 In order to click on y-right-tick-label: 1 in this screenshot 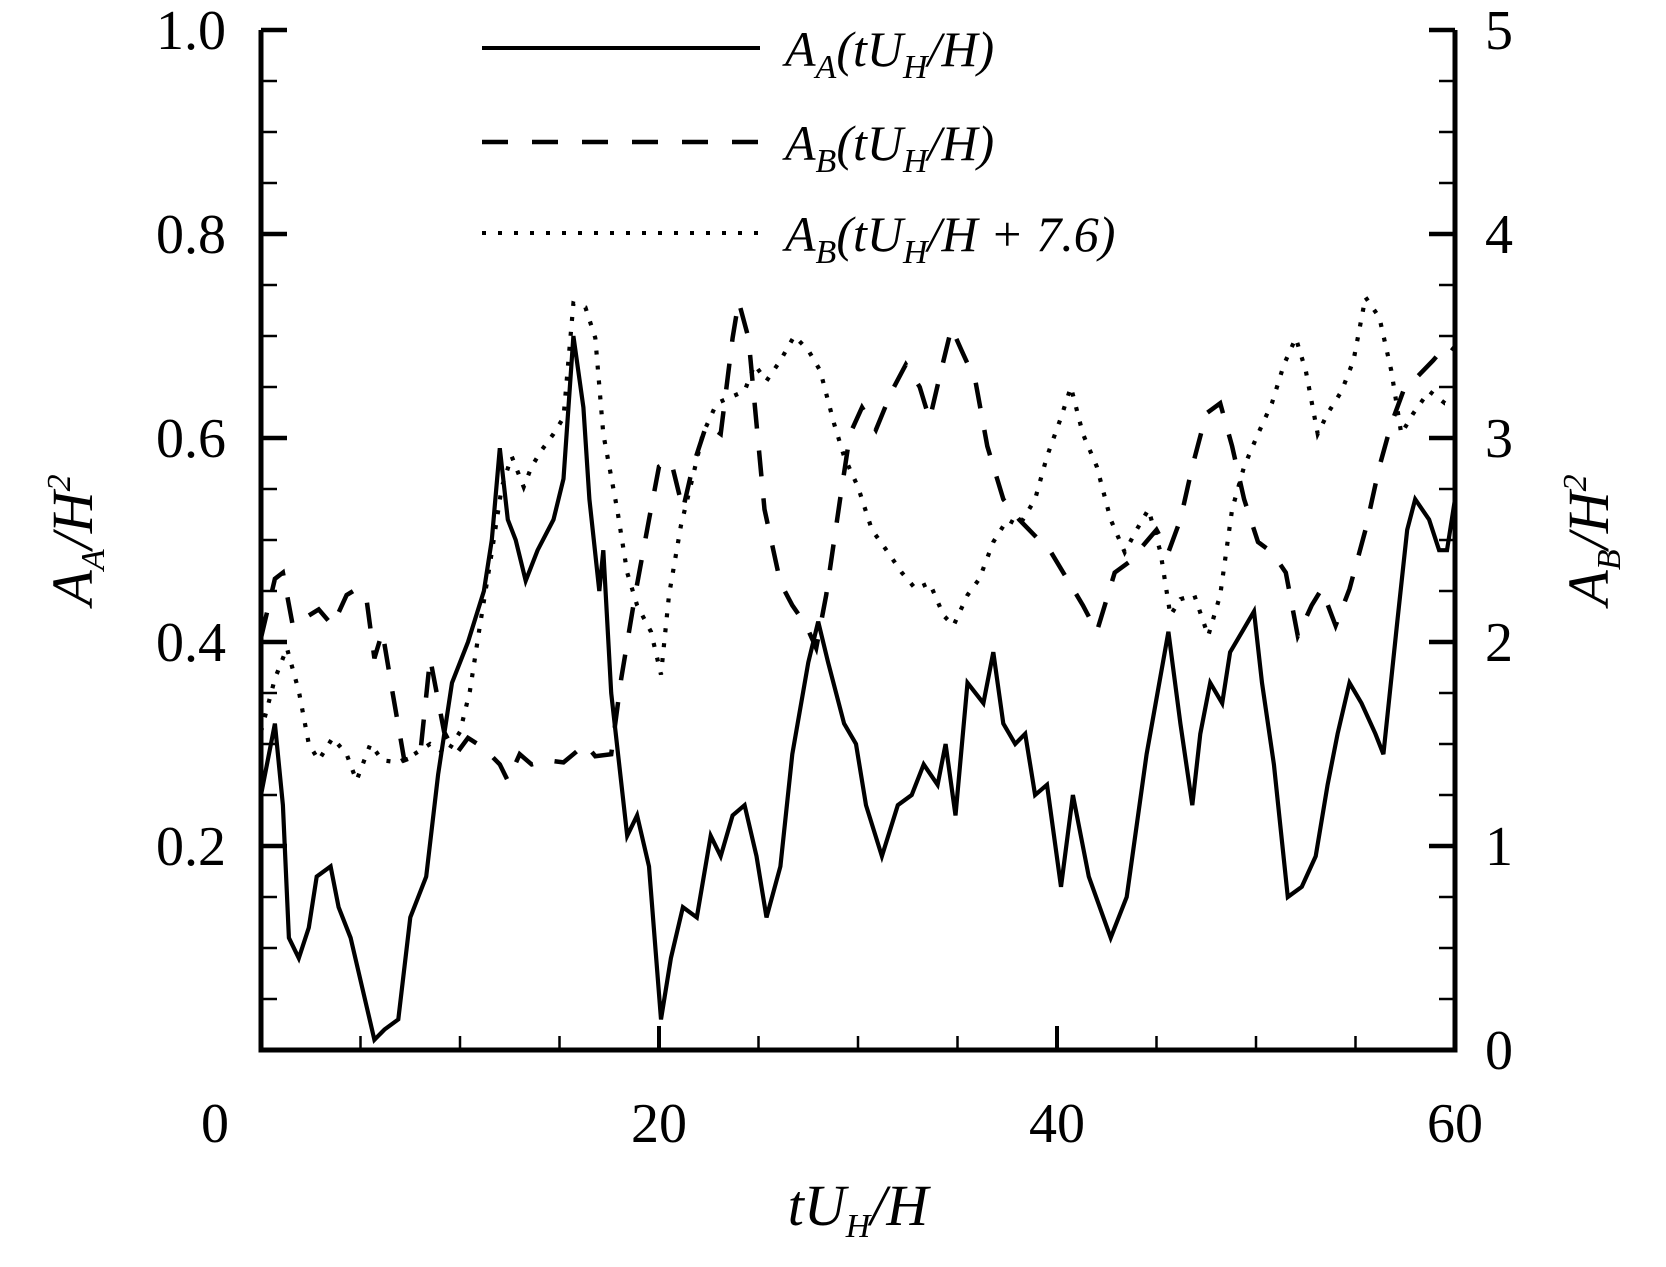, I will do `click(1499, 847)`.